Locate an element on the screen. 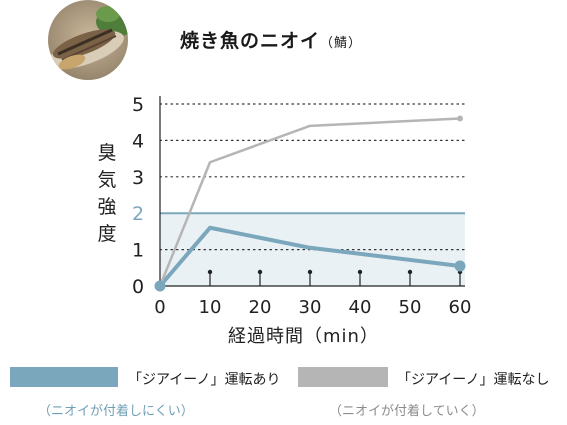  y-tick-label: 4 is located at coordinates (138, 141).